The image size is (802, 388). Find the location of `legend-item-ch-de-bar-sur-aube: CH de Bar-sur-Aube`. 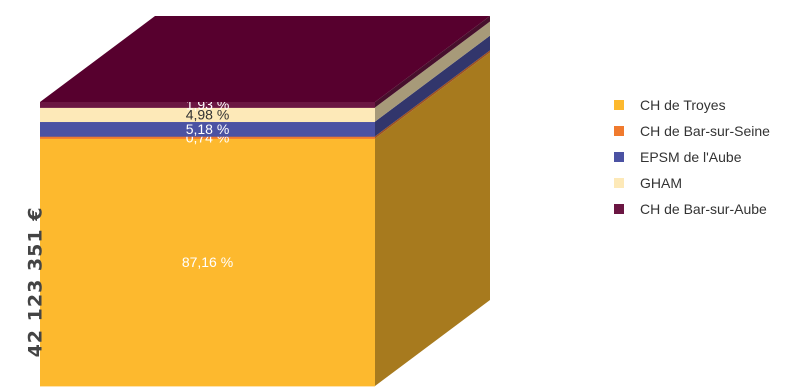

legend-item-ch-de-bar-sur-aube: CH de Bar-sur-Aube is located at coordinates (708, 209).